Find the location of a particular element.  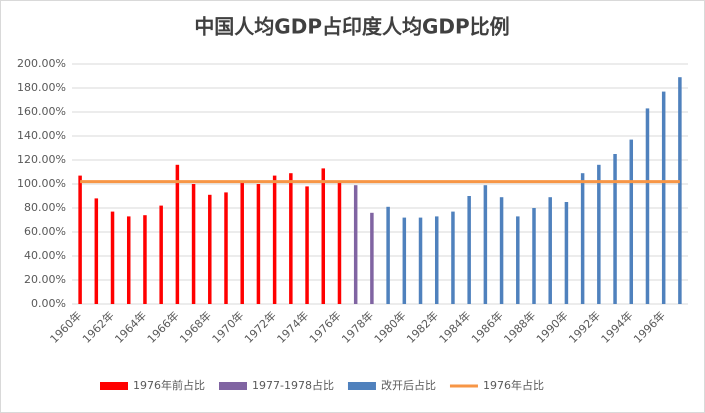

y-tick-label: 140.00% is located at coordinates (41, 135).